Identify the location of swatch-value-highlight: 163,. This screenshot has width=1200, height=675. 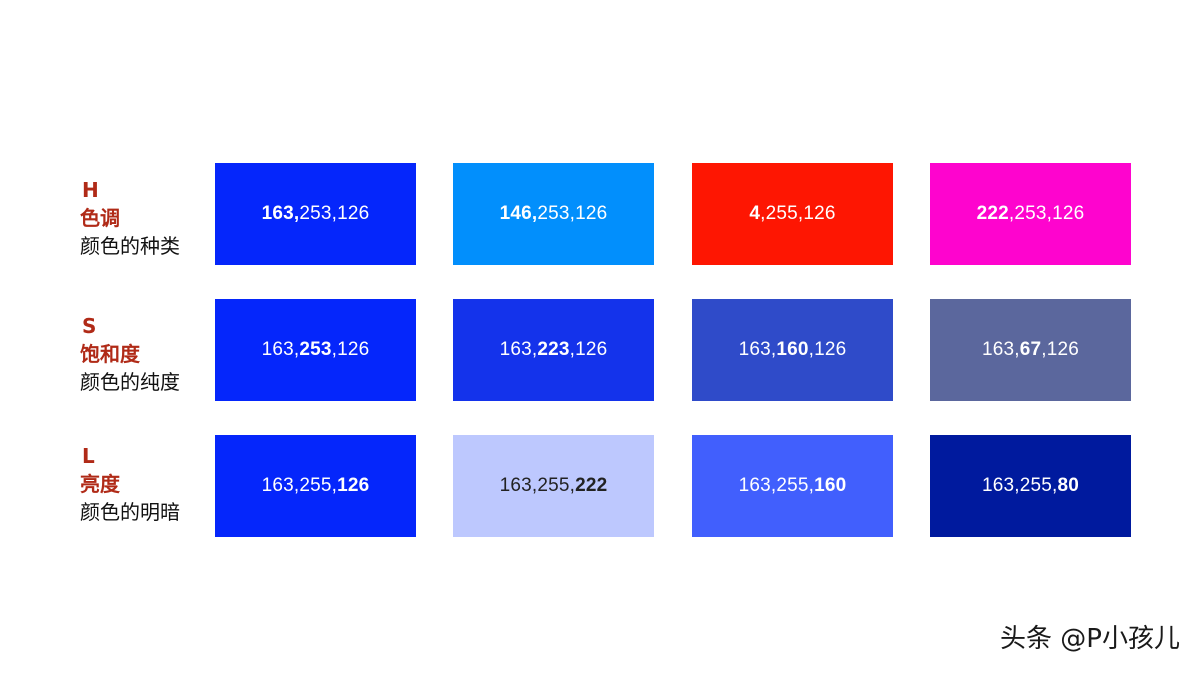
(280, 213).